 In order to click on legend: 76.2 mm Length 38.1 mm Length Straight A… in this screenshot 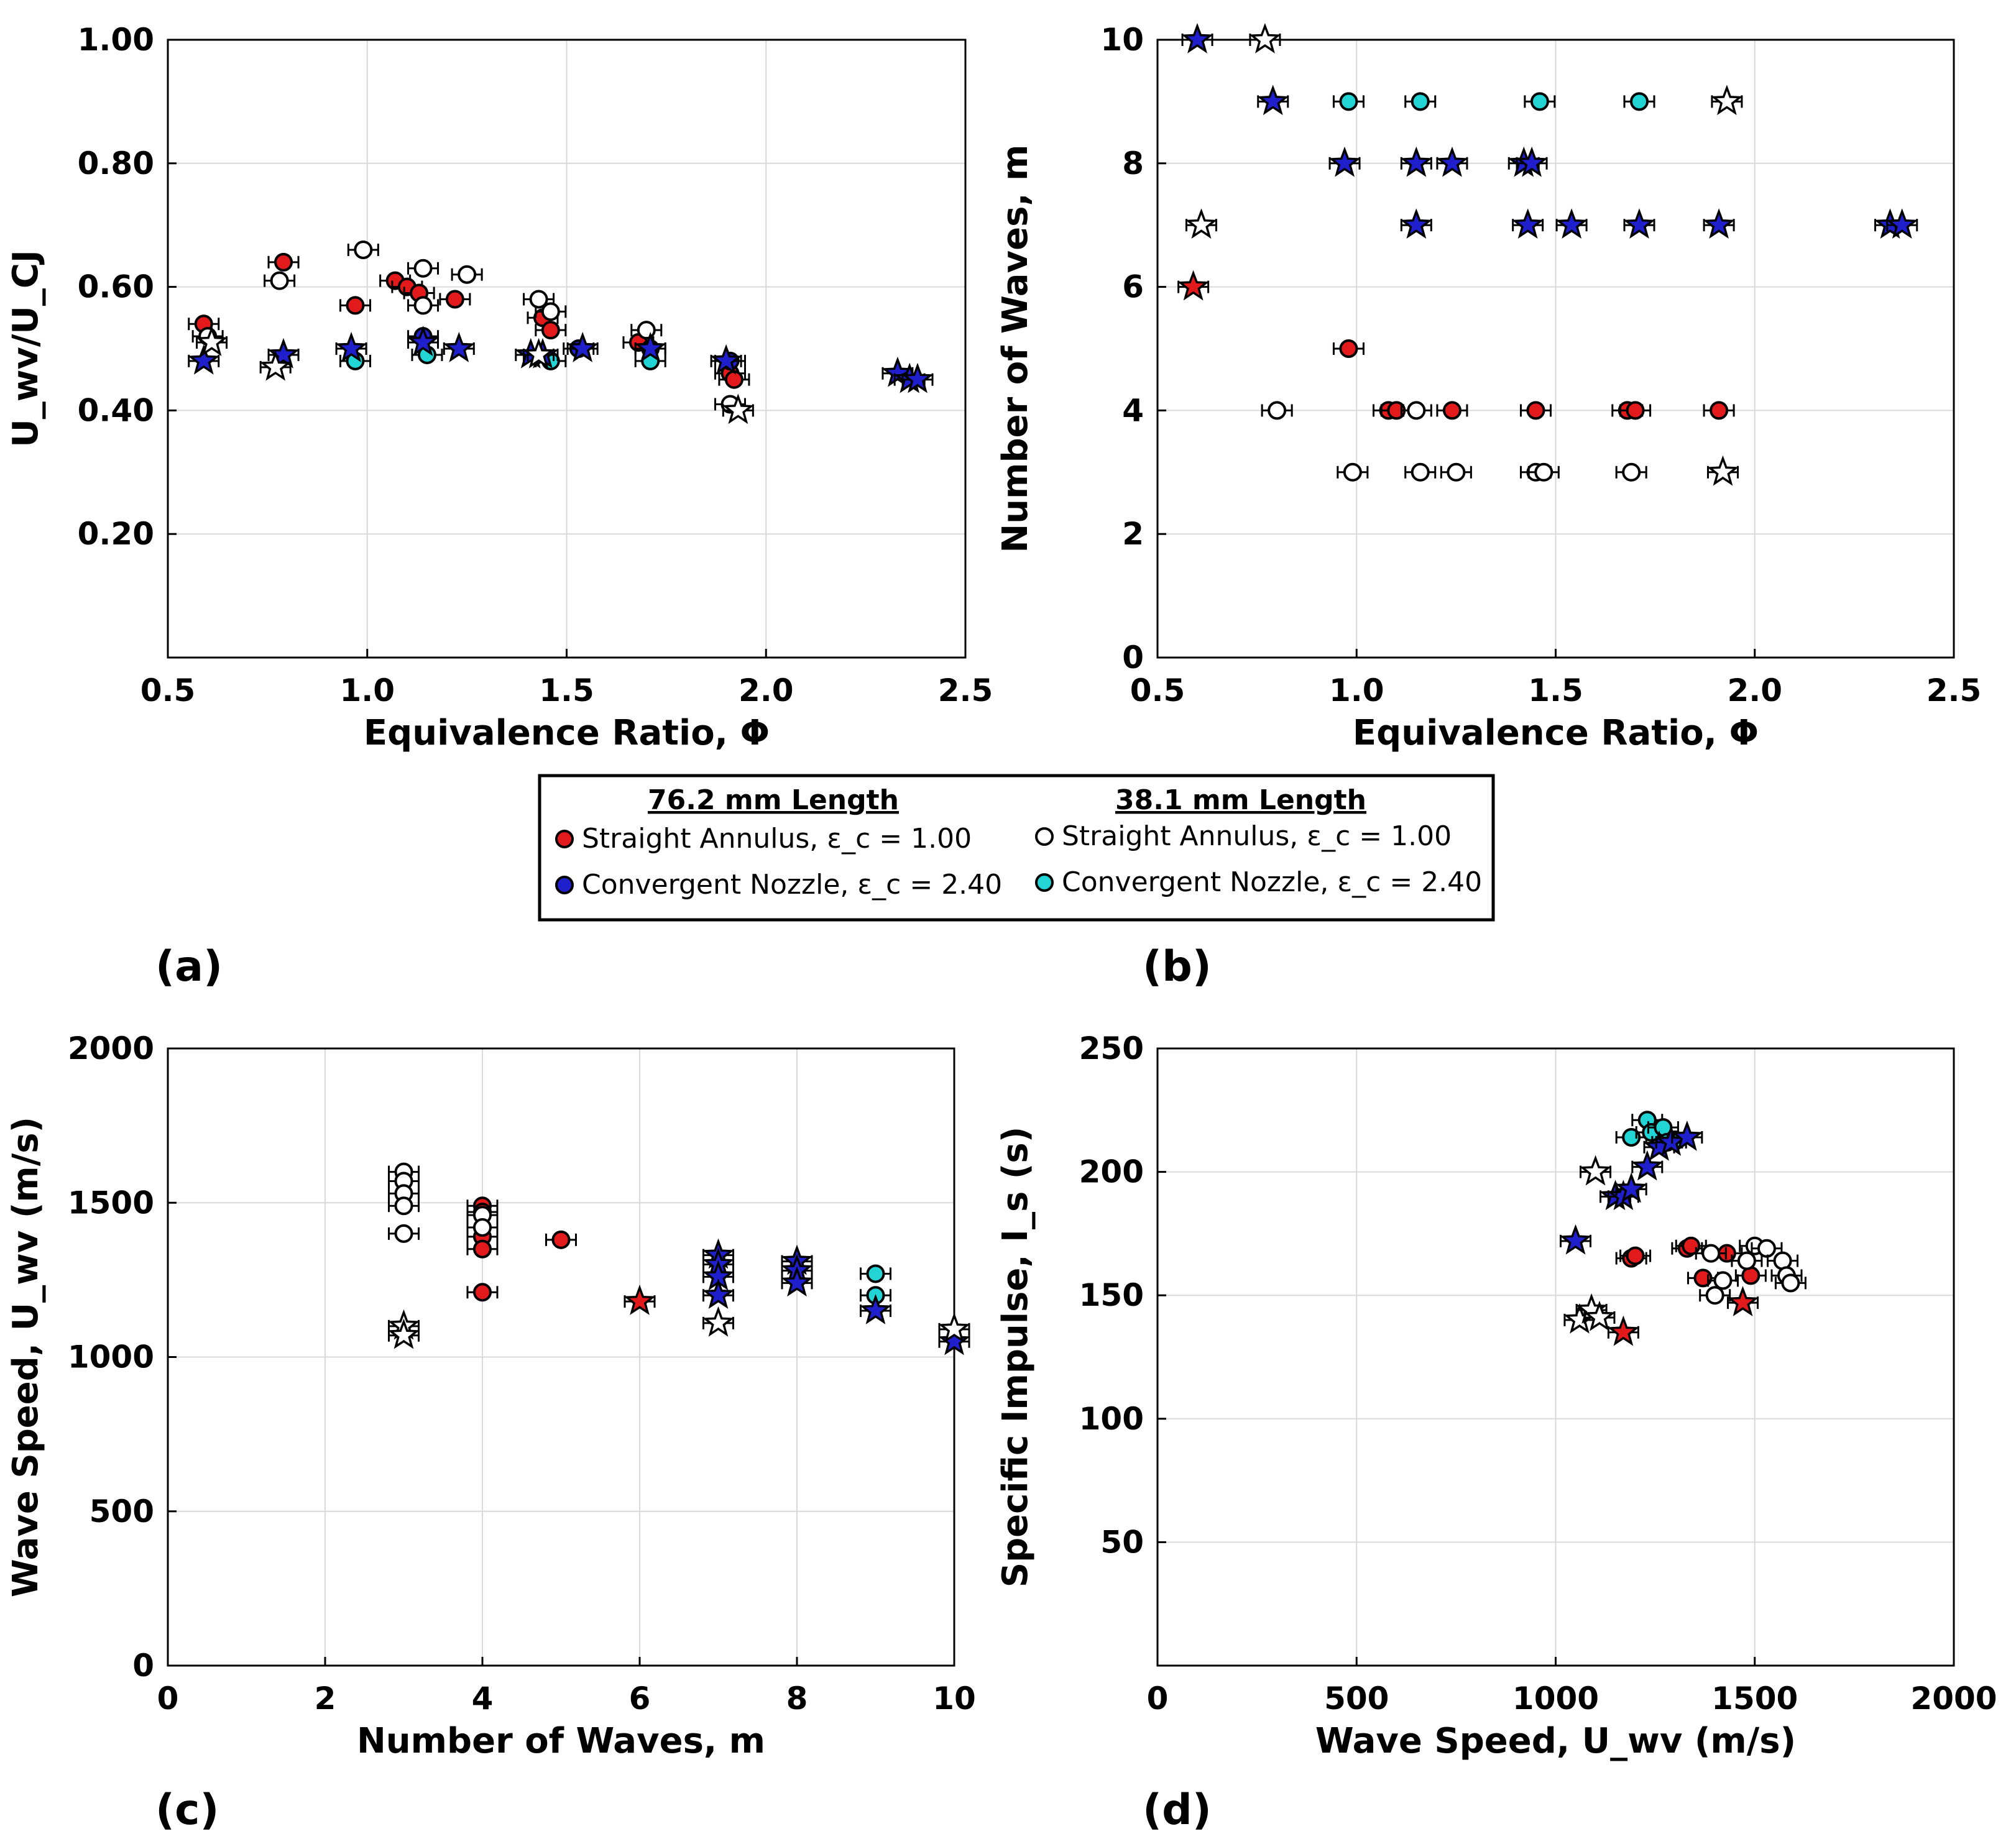, I will do `click(1016, 848)`.